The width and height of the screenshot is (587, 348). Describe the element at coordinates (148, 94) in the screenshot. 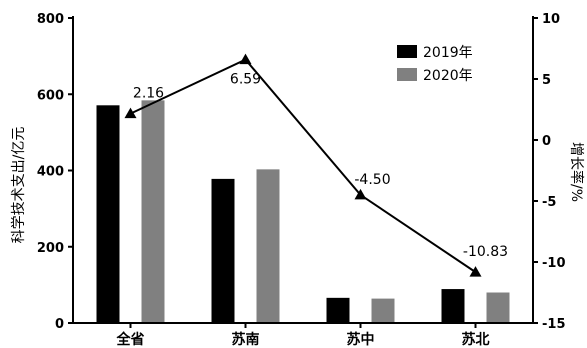

I see `growth-data-label-全省: 2.16` at that location.